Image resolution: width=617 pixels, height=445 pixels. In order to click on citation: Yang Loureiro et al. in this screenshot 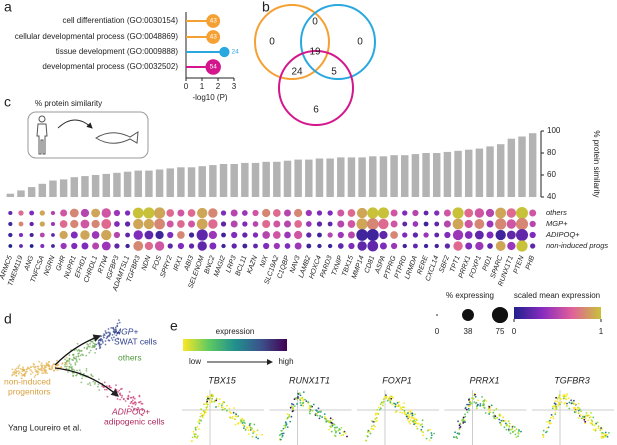, I will do `click(45, 427)`.